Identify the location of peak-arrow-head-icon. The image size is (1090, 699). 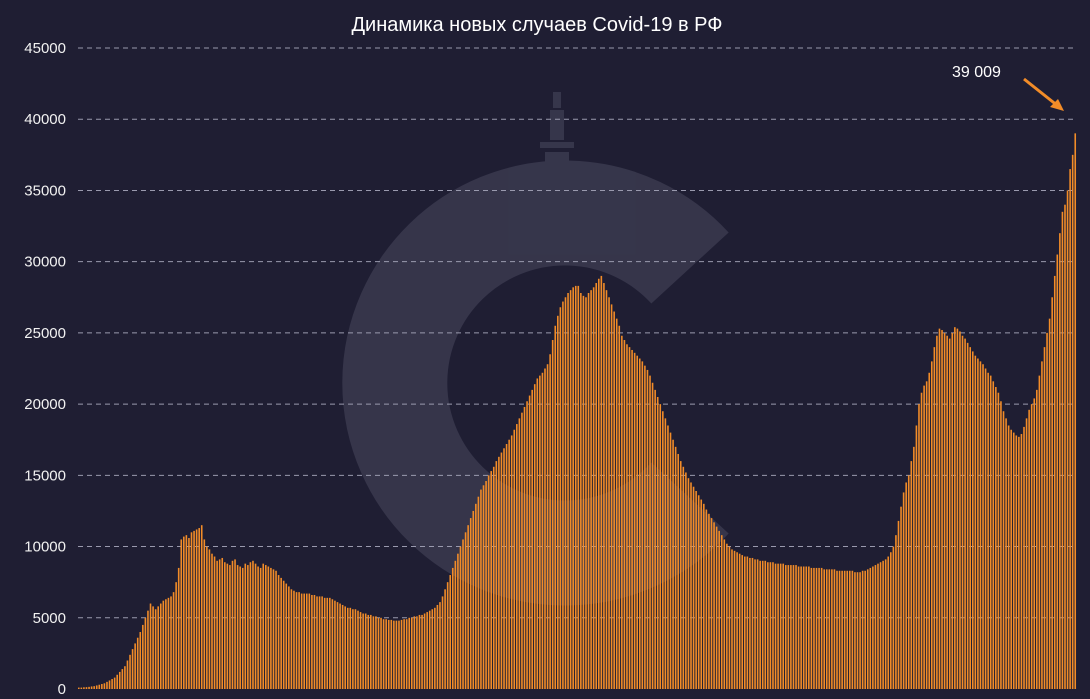
(1057, 105).